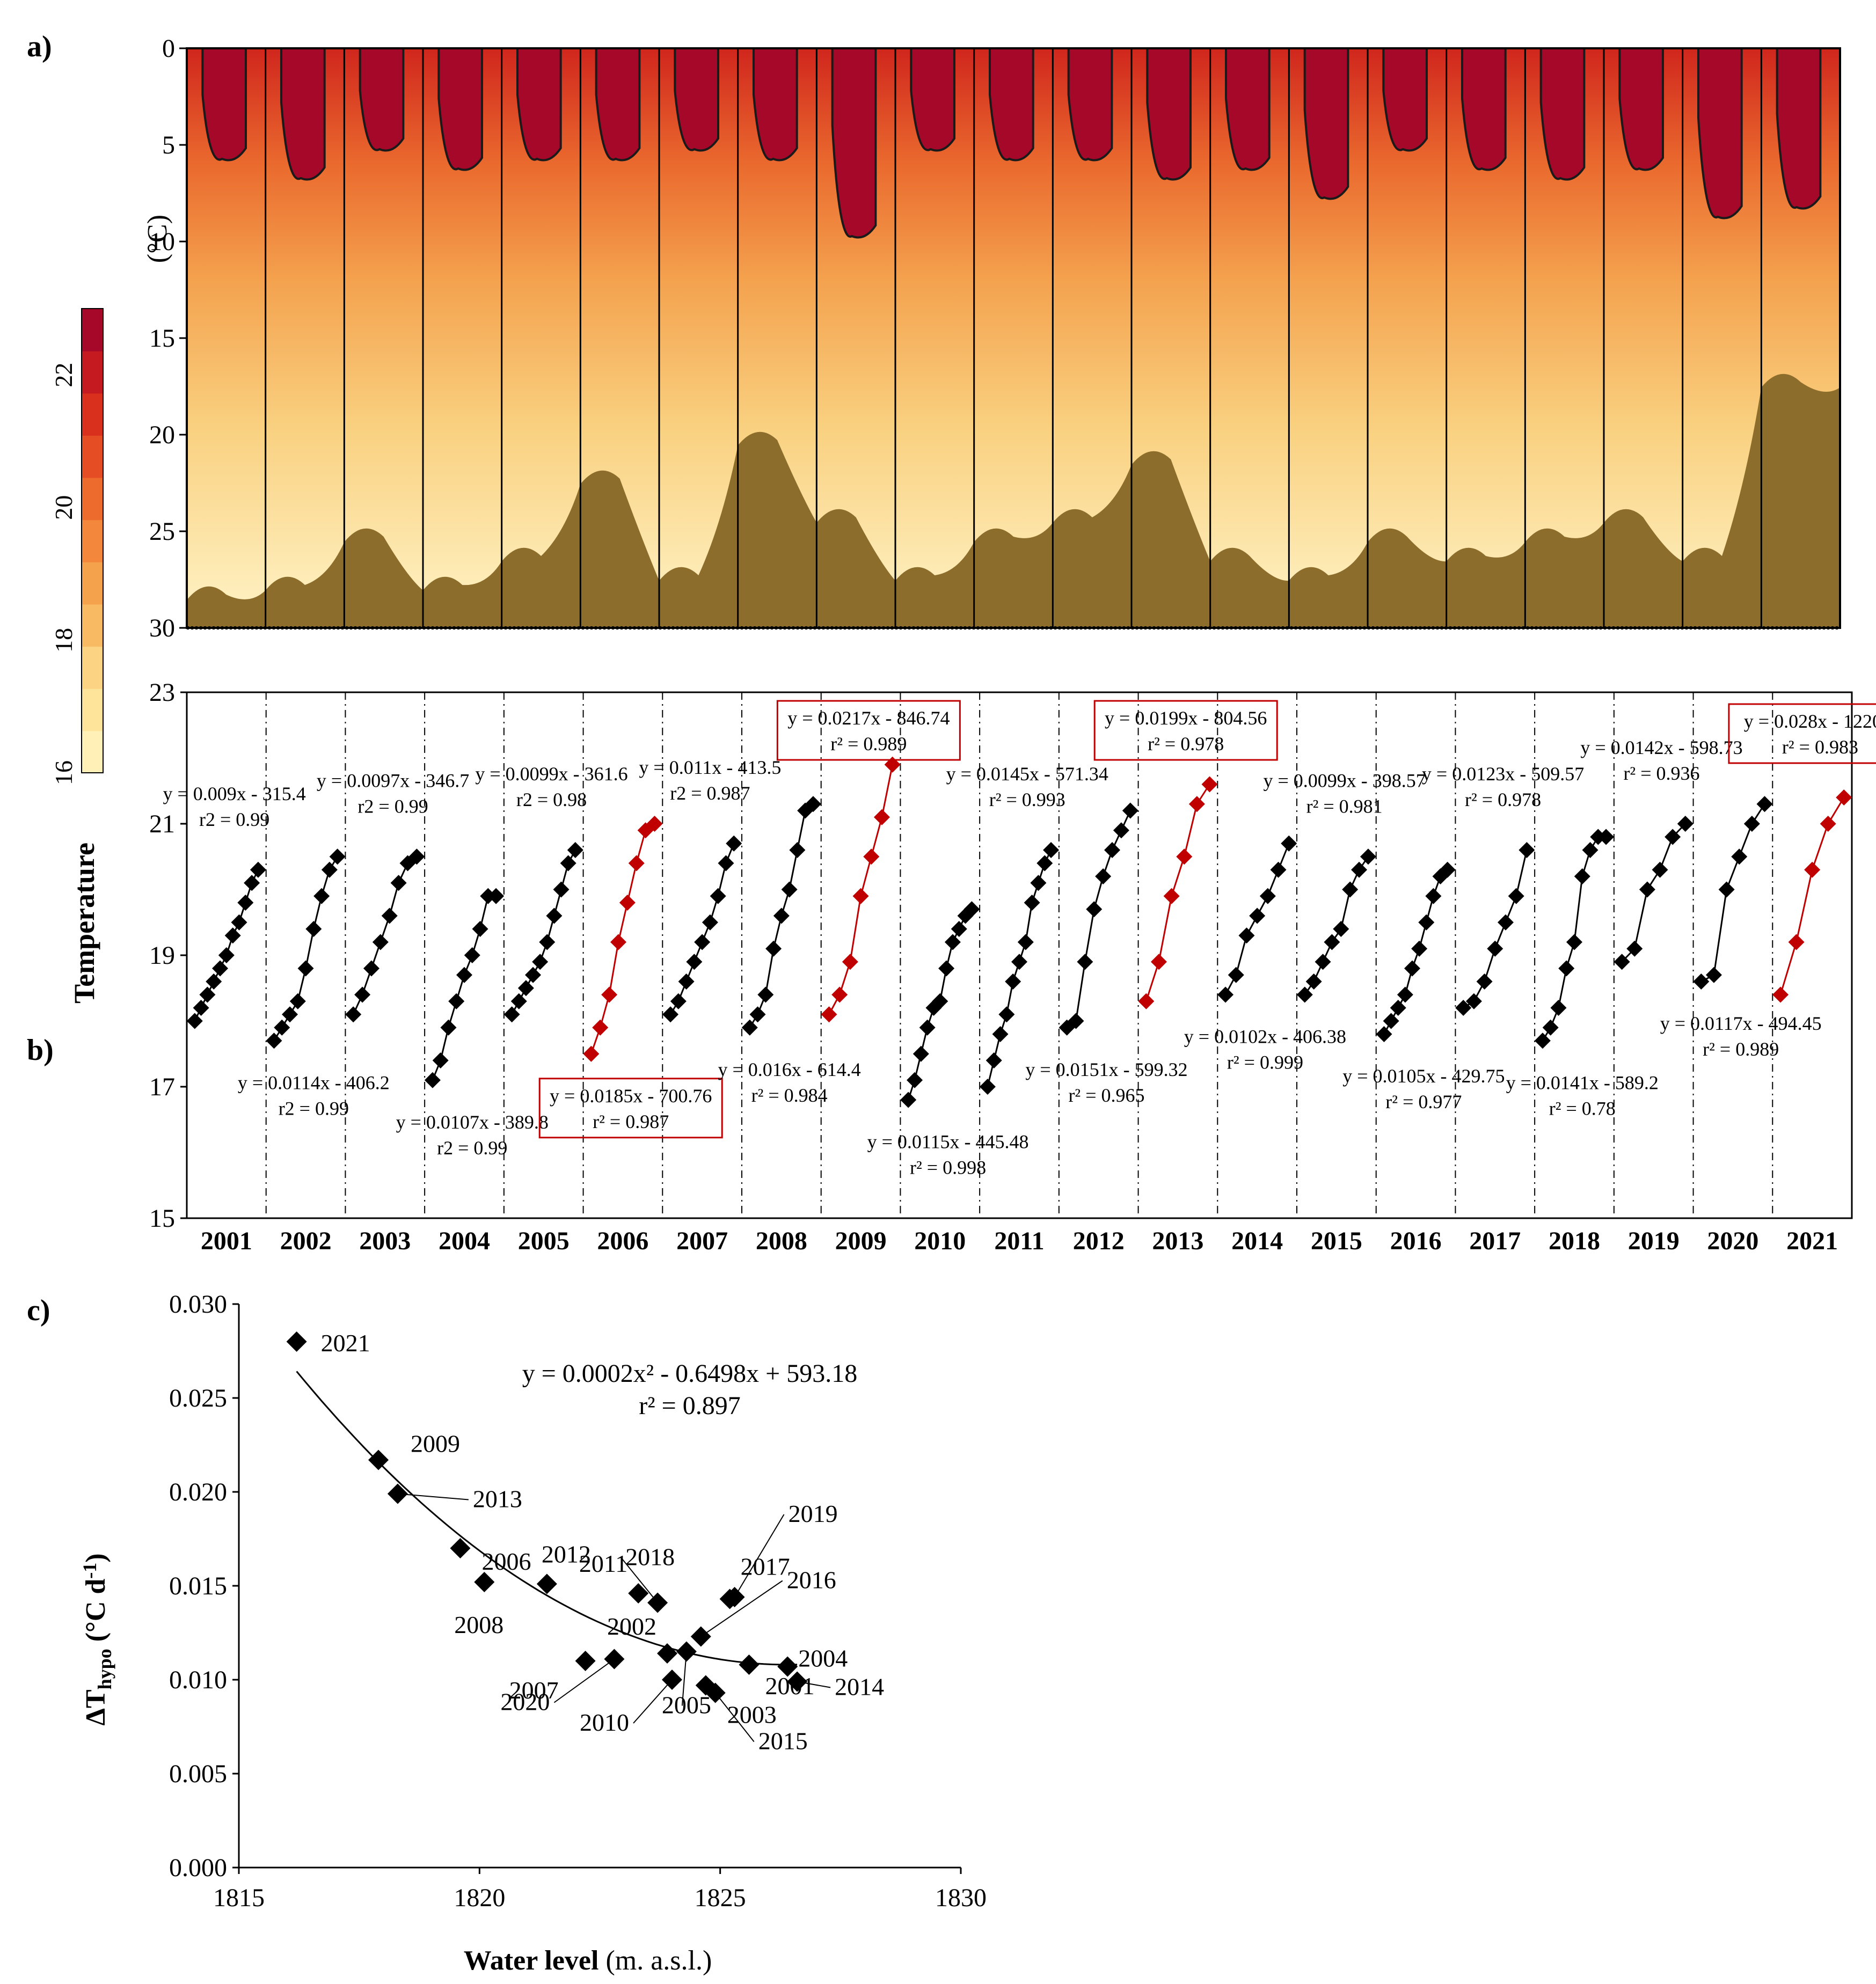  What do you see at coordinates (1265, 1062) in the screenshot?
I see `regression-r2: r² = 0.999` at bounding box center [1265, 1062].